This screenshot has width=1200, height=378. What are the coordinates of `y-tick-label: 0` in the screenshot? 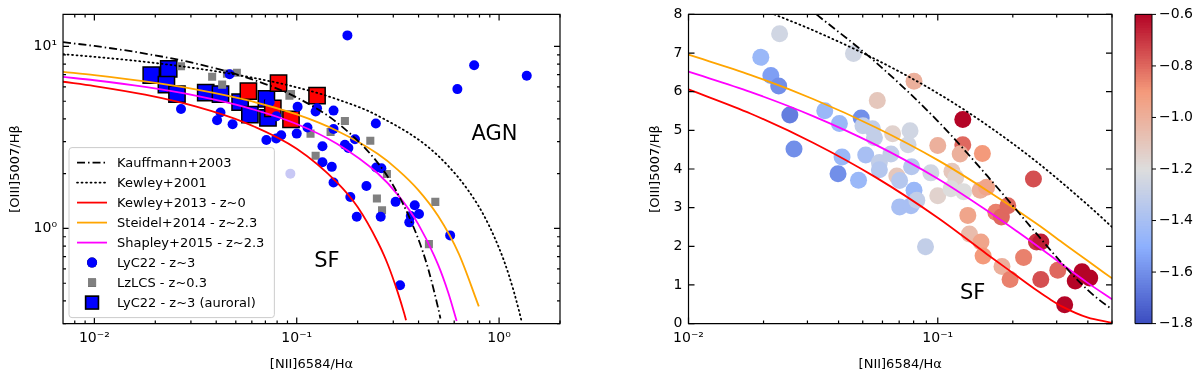 It's located at (678, 322).